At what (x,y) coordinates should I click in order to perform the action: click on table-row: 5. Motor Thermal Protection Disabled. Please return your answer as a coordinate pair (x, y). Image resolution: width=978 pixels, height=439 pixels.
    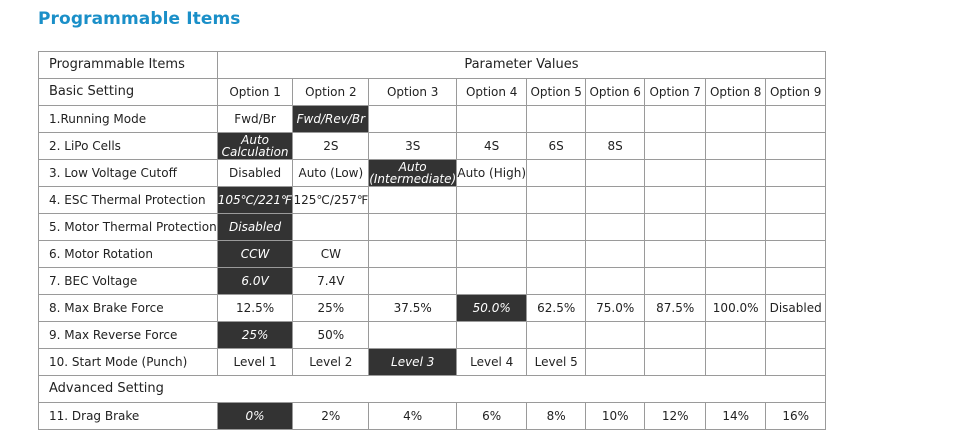
    Looking at the image, I should click on (432, 227).